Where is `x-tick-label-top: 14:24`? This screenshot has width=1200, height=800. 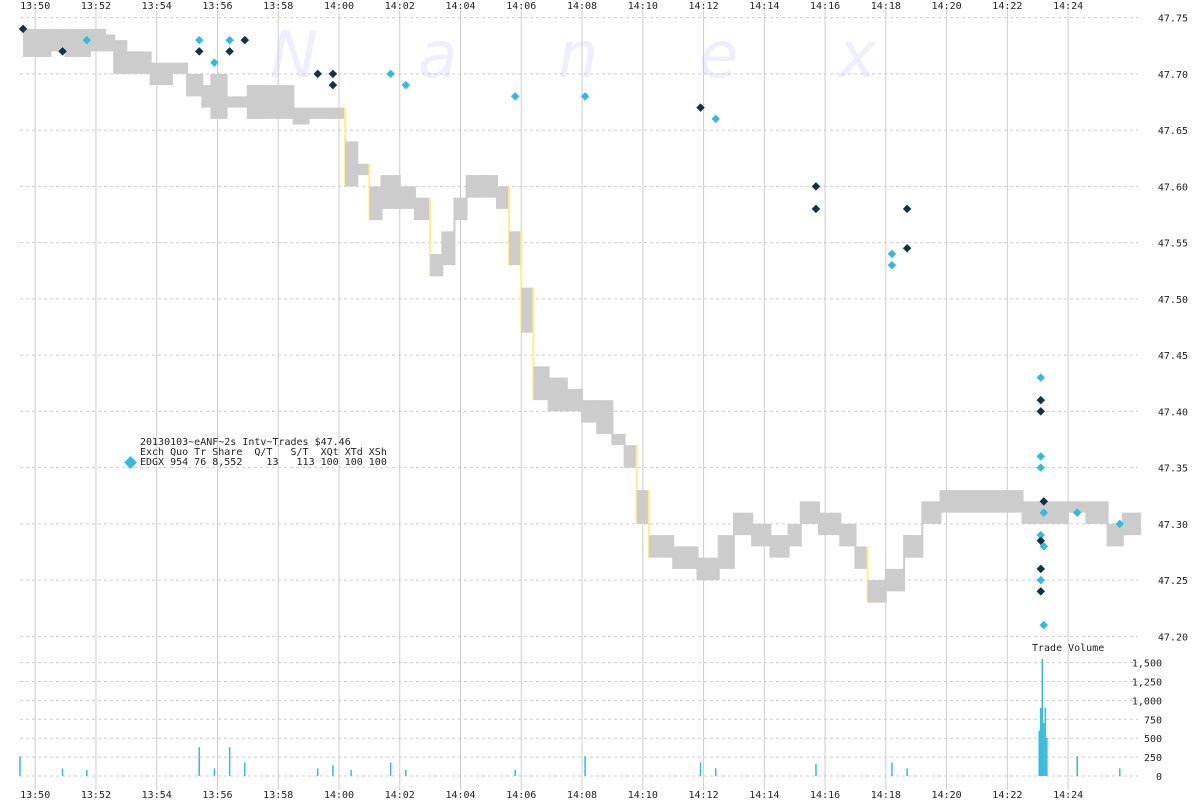 x-tick-label-top: 14:24 is located at coordinates (1068, 6).